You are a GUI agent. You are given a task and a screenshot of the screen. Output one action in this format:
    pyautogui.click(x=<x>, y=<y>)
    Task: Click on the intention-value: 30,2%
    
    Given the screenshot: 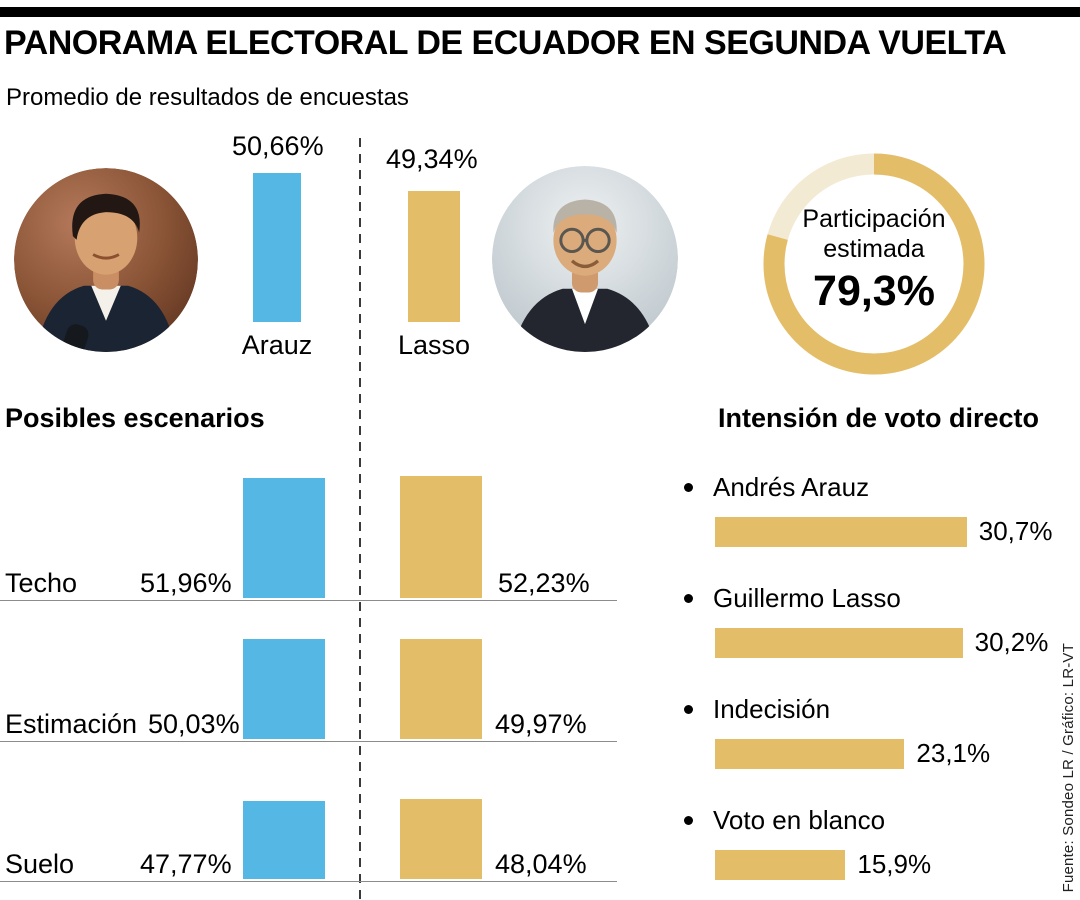 What is the action you would take?
    pyautogui.click(x=1011, y=642)
    